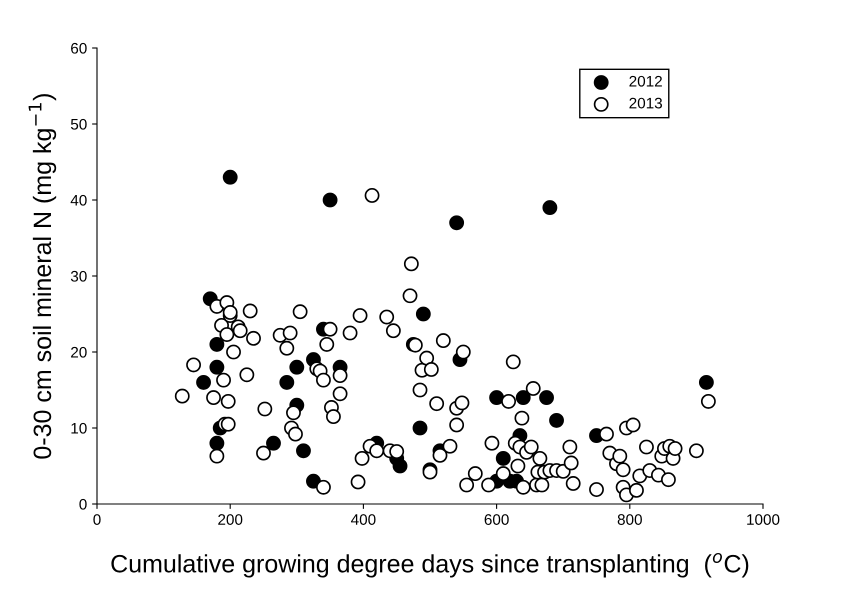 The image size is (867, 597). What do you see at coordinates (79, 352) in the screenshot?
I see `y-tick-label: 20` at bounding box center [79, 352].